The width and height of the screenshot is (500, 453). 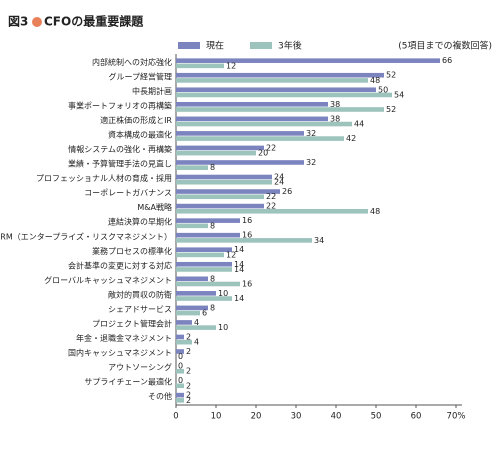 What do you see at coordinates (108, 280) in the screenshot?
I see `y-tick-label: グローバルキャッシュマネジメント` at bounding box center [108, 280].